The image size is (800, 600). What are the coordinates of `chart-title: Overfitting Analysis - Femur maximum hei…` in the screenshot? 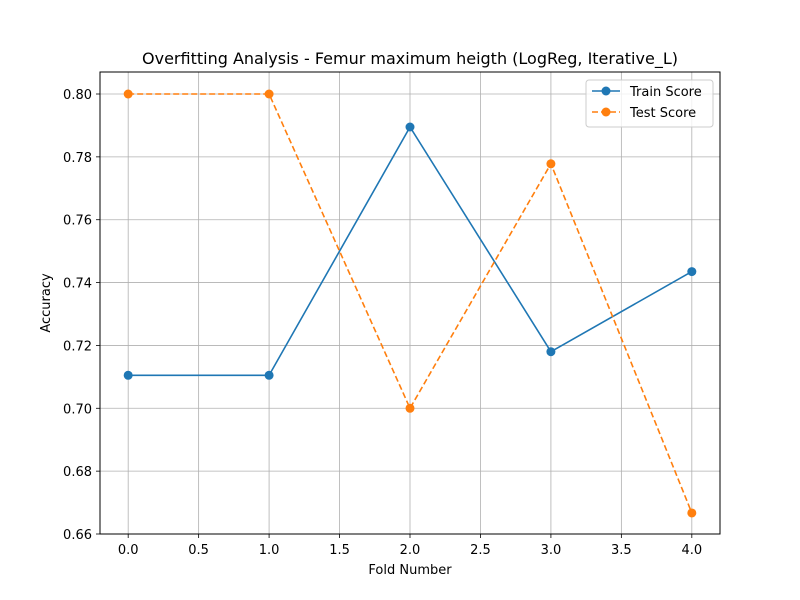 It's located at (410, 59).